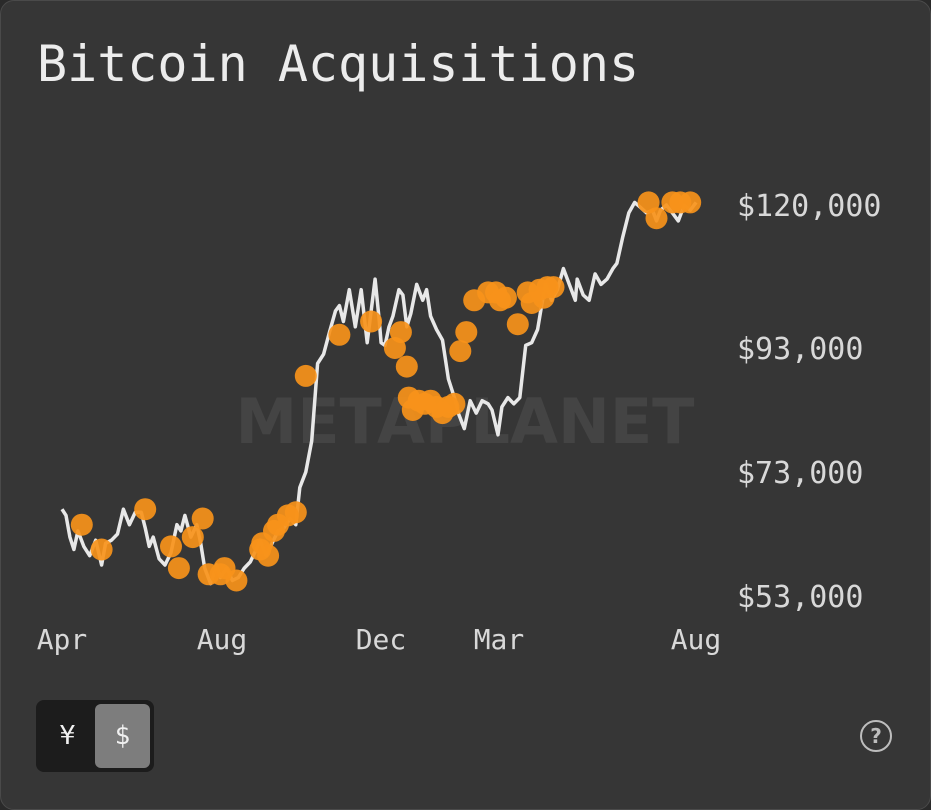  Describe the element at coordinates (67, 736) in the screenshot. I see `currency-option-yen: ¥` at that location.